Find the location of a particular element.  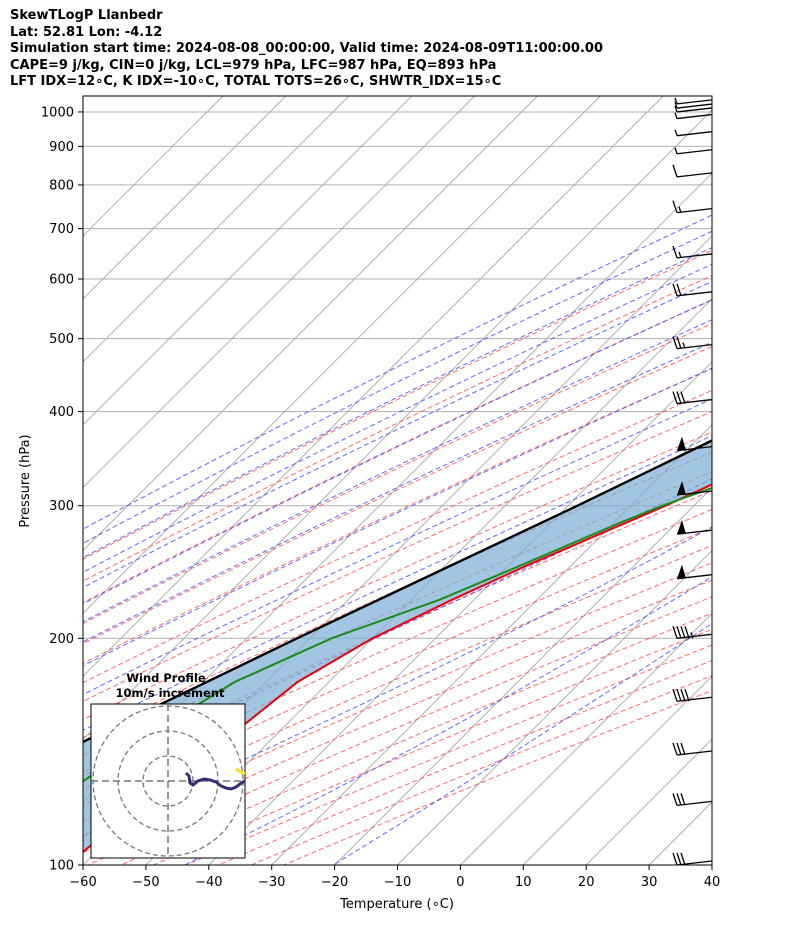

x-tick-label: 0 is located at coordinates (460, 882).